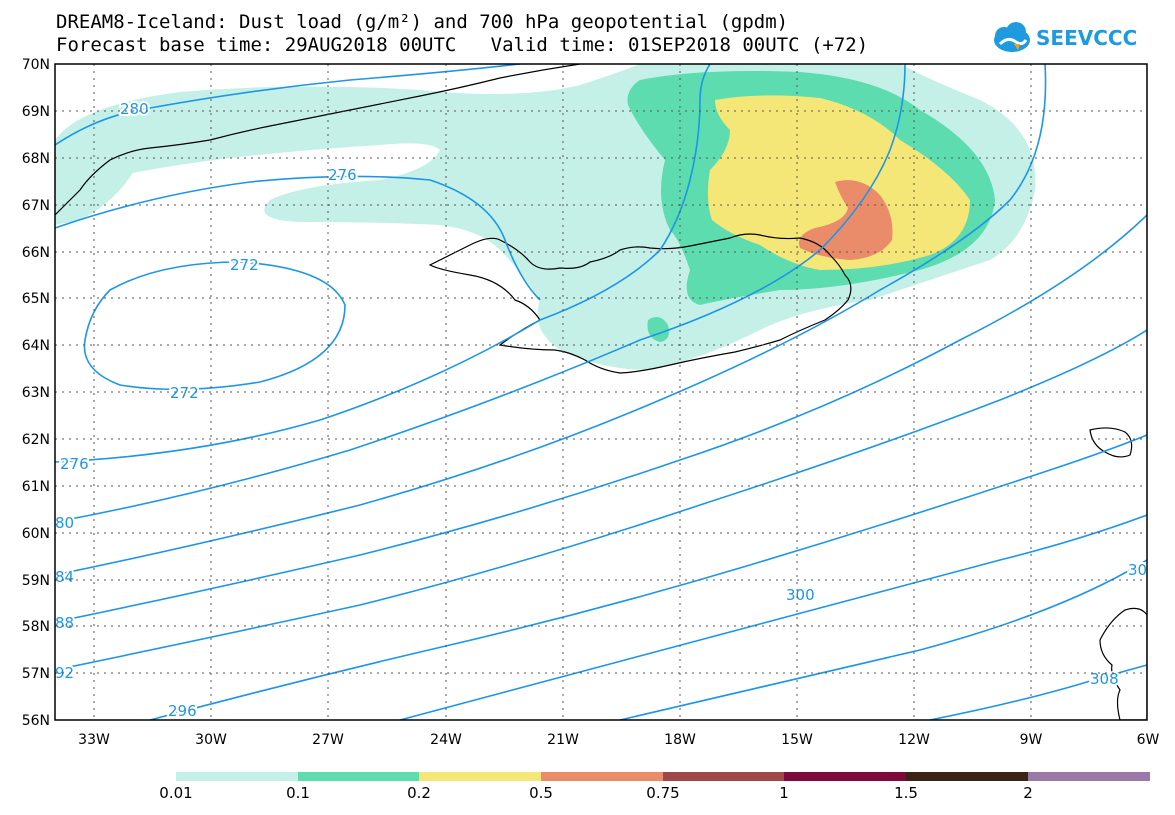  What do you see at coordinates (906, 793) in the screenshot?
I see `legend-label: 1.5` at bounding box center [906, 793].